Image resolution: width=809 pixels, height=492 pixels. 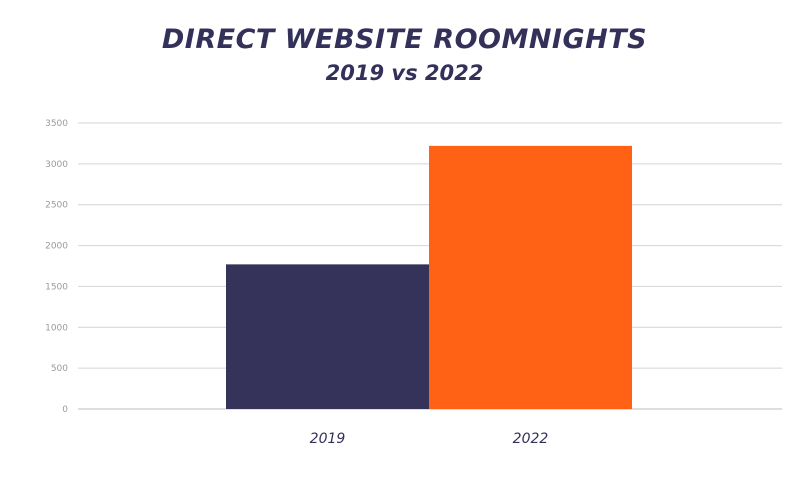 I want to click on y-tick-label: 2000, so click(x=56, y=247).